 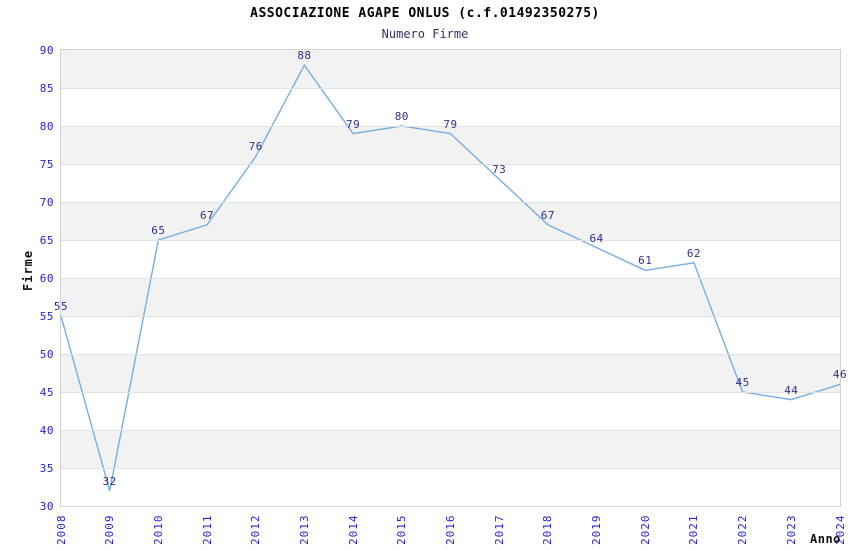 I want to click on y-tick-label: 75, so click(x=46, y=164).